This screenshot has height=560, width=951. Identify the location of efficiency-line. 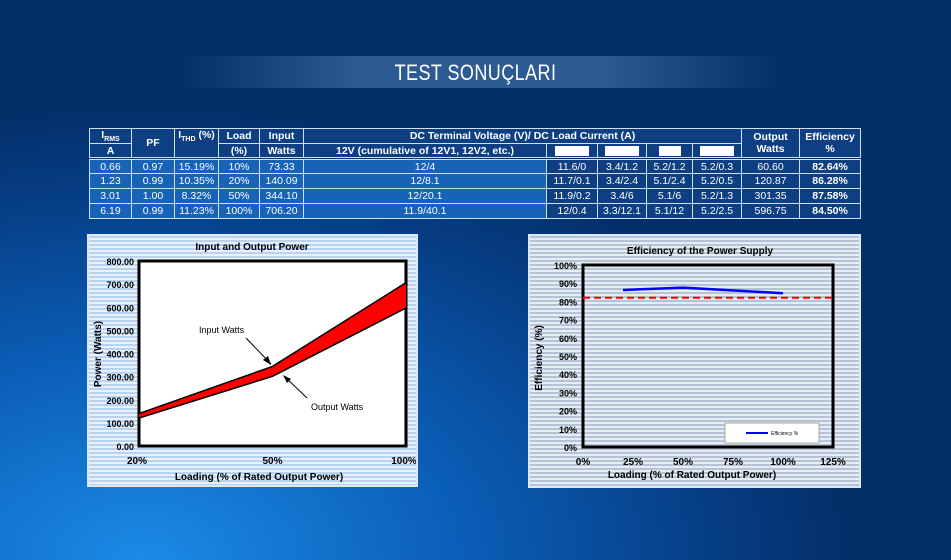
(703, 290).